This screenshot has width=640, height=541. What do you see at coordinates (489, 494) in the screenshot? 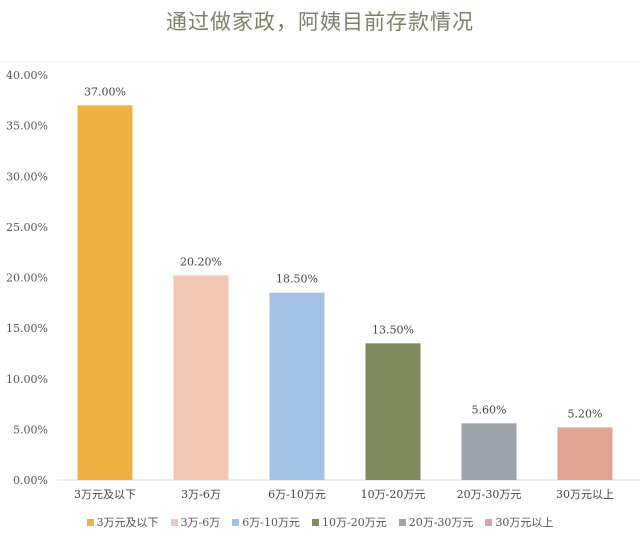
I see `x-tick-label: 20万-30万元` at bounding box center [489, 494].